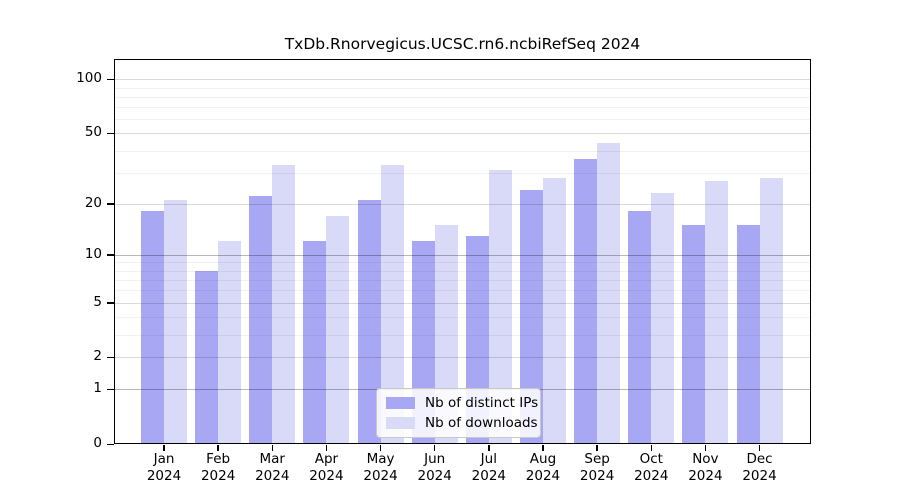 Image resolution: width=900 pixels, height=500 pixels. Describe the element at coordinates (458, 413) in the screenshot. I see `legend: Nb of distinct IPs Nb of downloads` at that location.